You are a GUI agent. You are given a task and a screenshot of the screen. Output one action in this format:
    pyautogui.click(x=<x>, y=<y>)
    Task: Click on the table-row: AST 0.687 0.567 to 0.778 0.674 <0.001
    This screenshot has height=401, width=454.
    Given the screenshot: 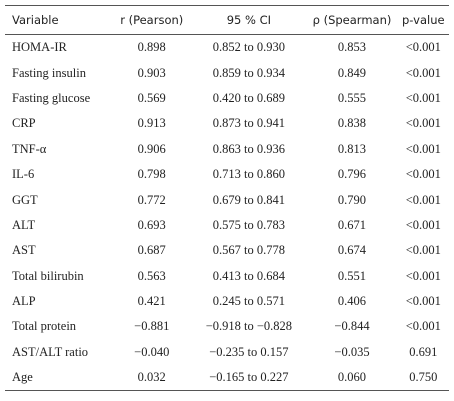 What is the action you would take?
    pyautogui.click(x=227, y=250)
    